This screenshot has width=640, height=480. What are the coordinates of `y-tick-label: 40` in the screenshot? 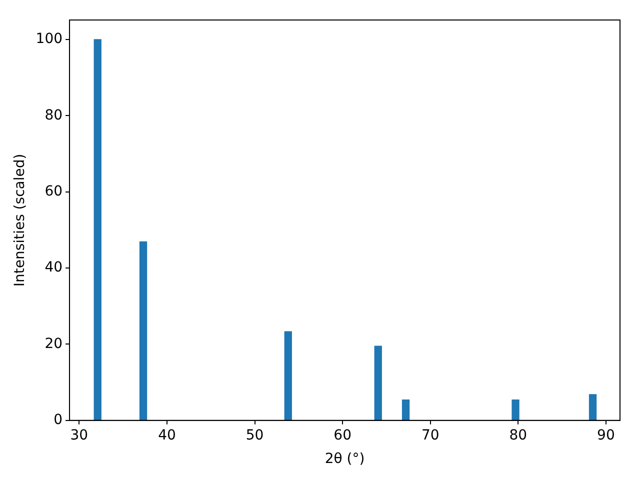 It's located at (53, 268).